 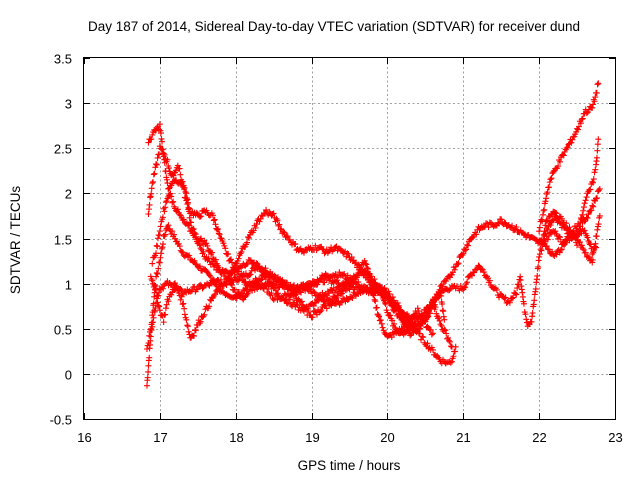 I want to click on x-tick-label: 23, so click(x=615, y=437).